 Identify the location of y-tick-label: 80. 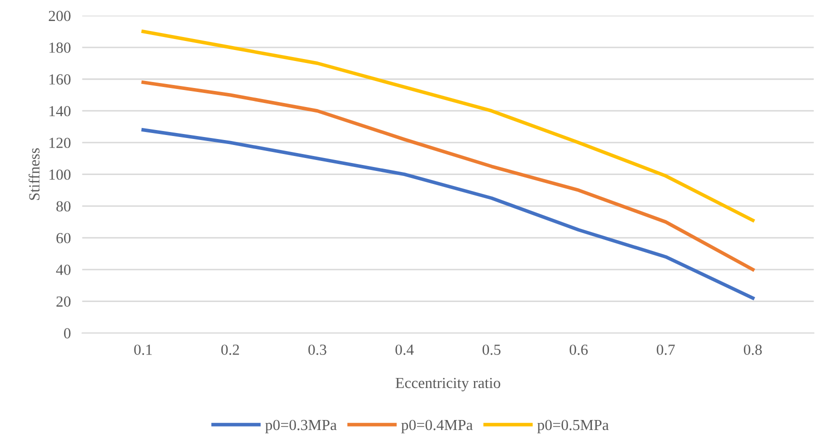
(63, 206).